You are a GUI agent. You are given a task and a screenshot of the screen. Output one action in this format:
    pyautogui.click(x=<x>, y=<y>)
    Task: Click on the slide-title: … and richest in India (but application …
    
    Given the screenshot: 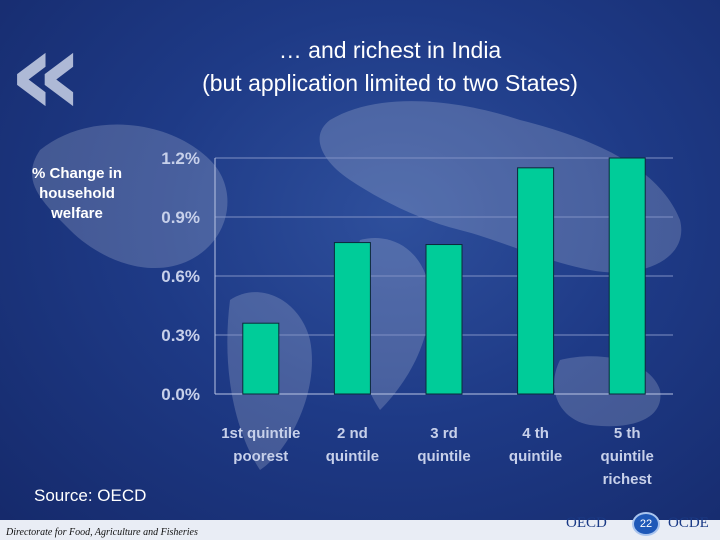 What is the action you would take?
    pyautogui.click(x=390, y=67)
    